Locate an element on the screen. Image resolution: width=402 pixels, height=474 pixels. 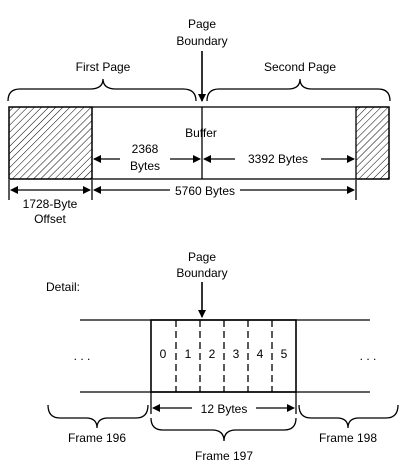
bytes-12-label: 12 Bytes is located at coordinates (224, 409).